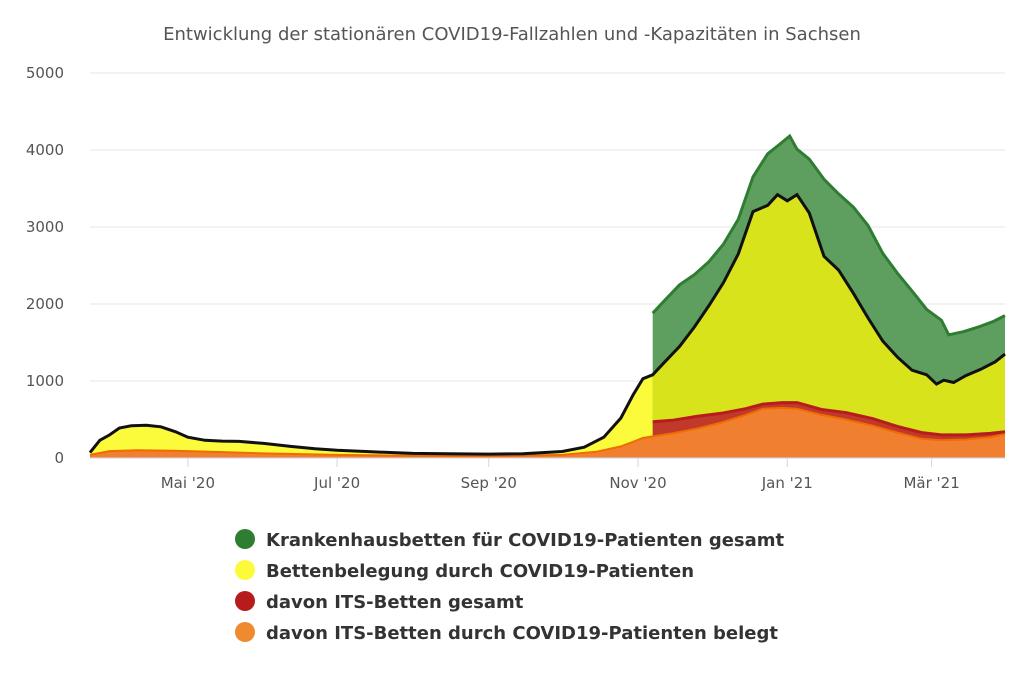 The height and width of the screenshot is (683, 1024). I want to click on line-its-belegt, so click(547, 432).